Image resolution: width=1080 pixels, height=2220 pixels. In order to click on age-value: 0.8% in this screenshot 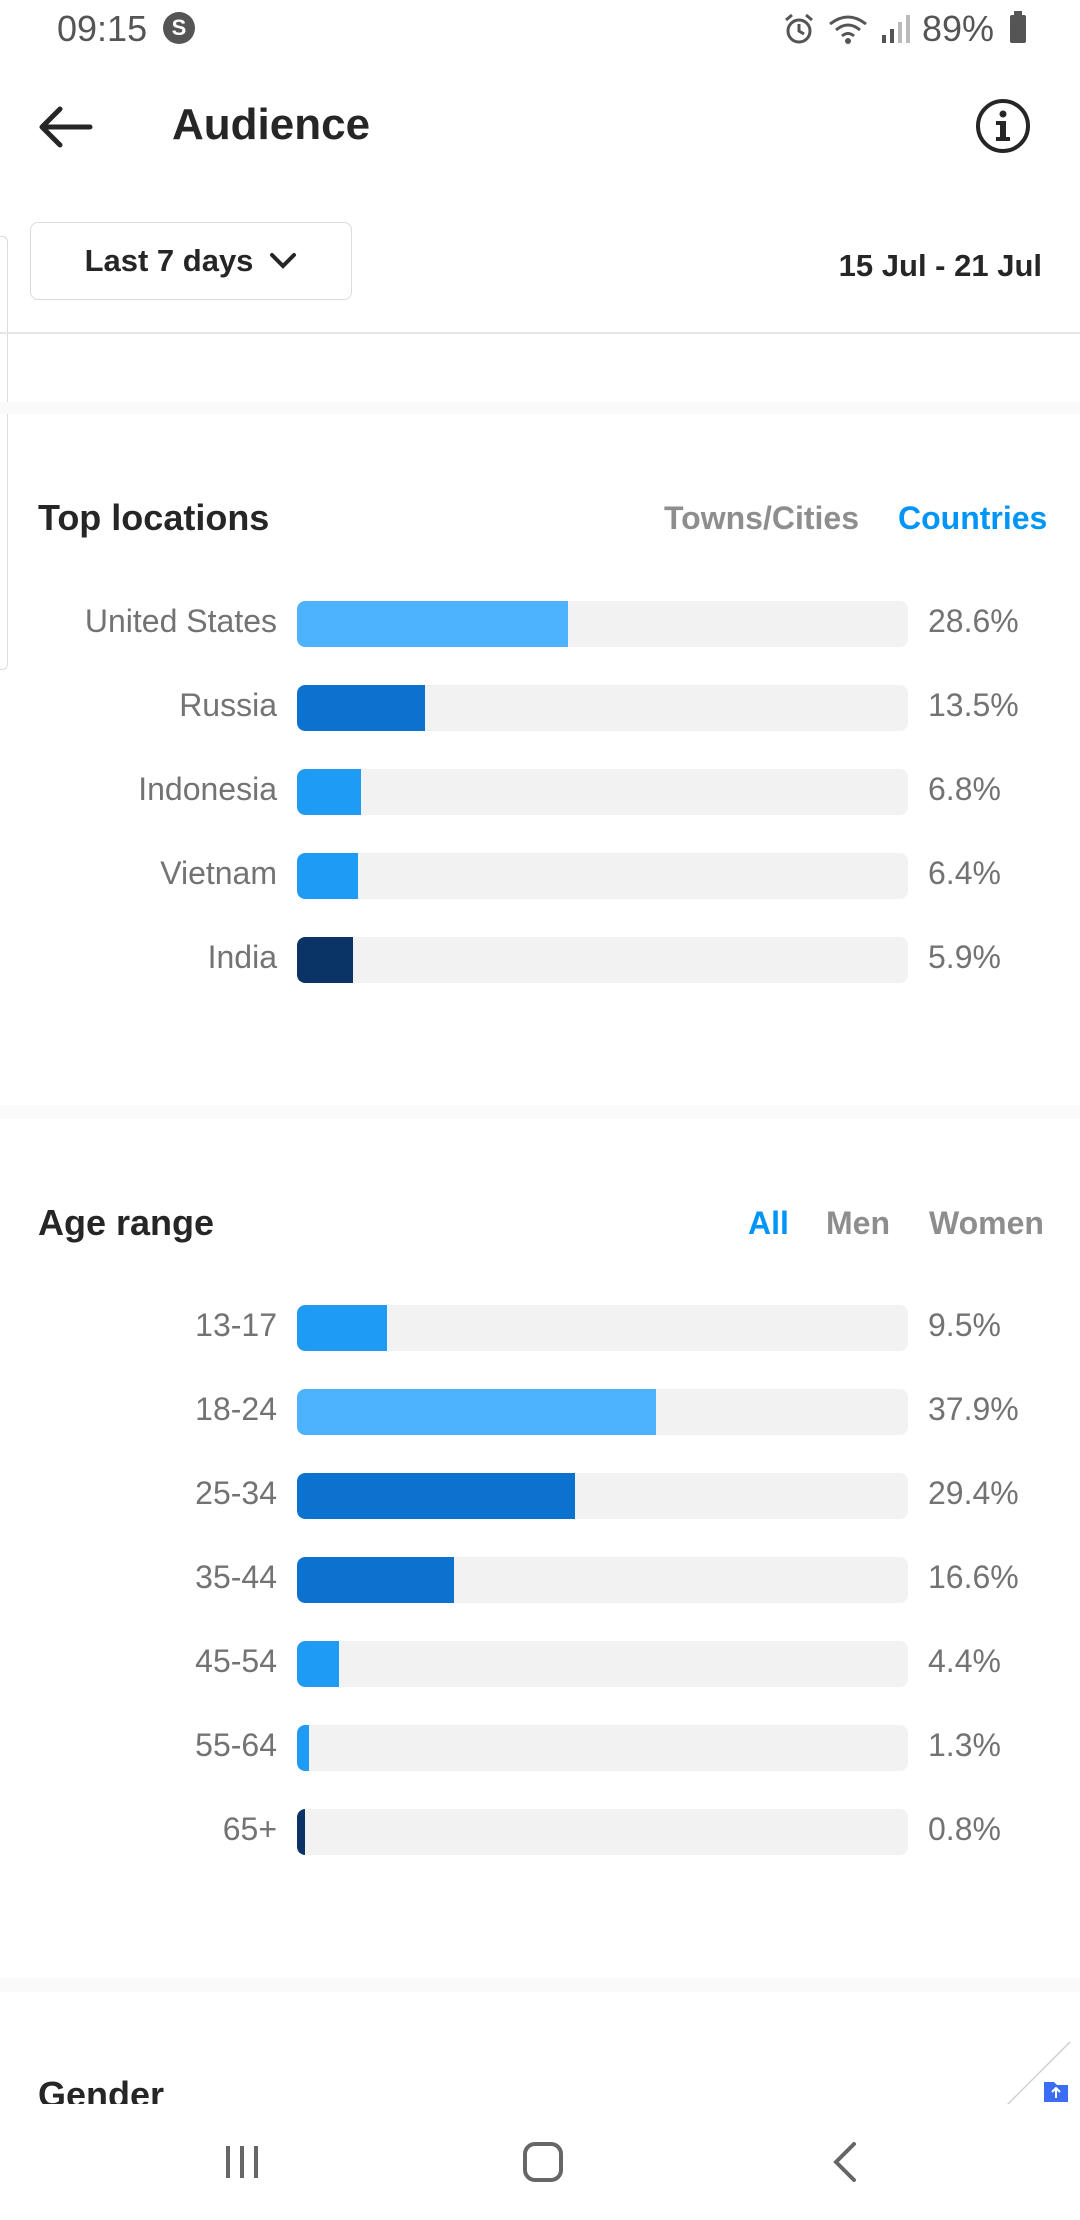, I will do `click(964, 1829)`.